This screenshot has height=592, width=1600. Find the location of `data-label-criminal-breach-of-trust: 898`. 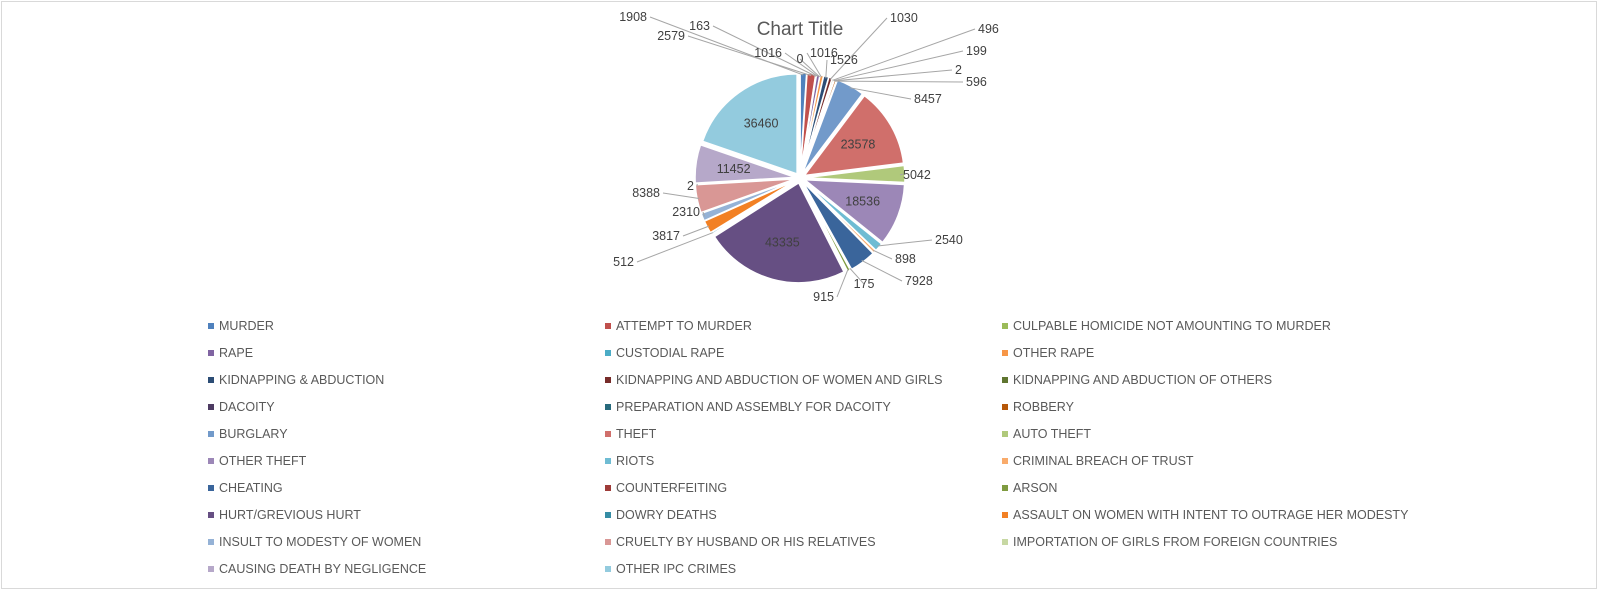

data-label-criminal-breach-of-trust: 898 is located at coordinates (905, 259).